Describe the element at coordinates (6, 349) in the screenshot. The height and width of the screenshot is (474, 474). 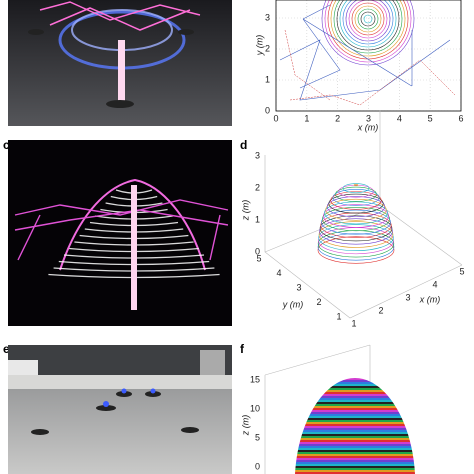
I see `panel-letter: e` at that location.